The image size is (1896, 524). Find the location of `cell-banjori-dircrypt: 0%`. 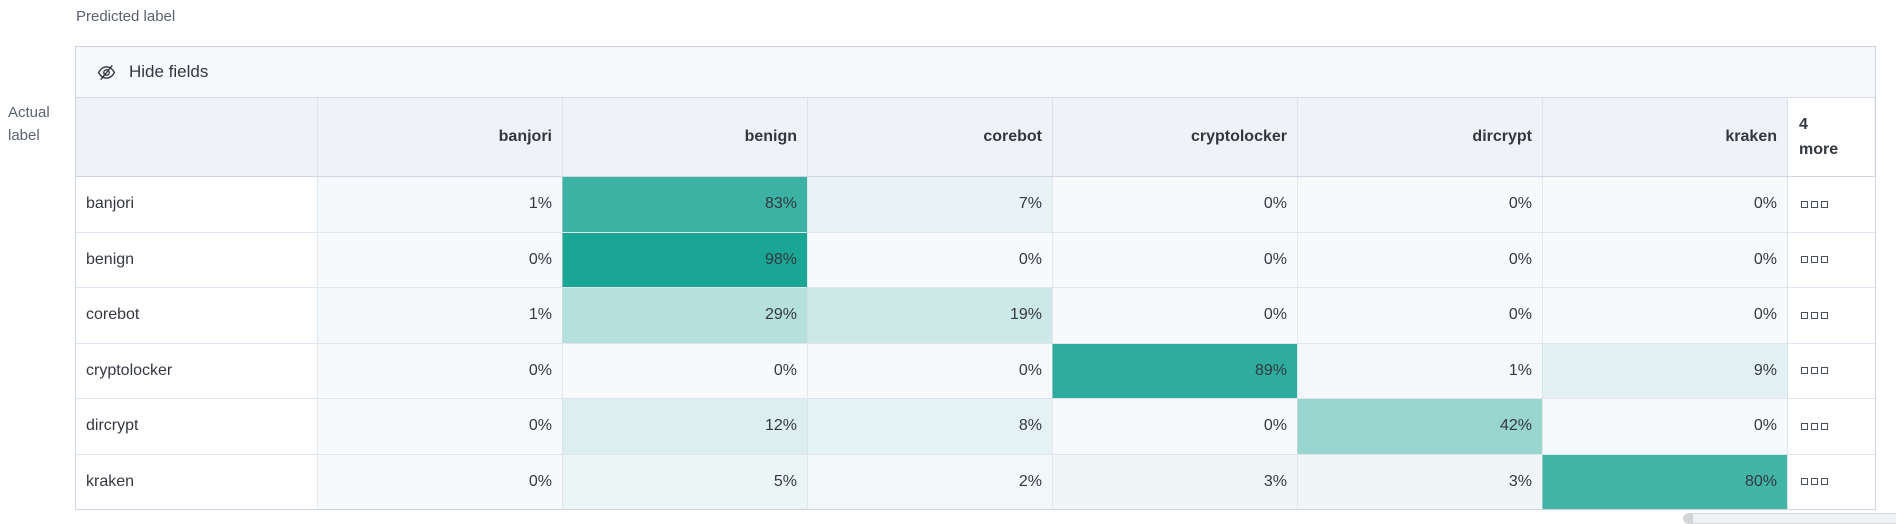

cell-banjori-dircrypt: 0% is located at coordinates (1419, 204).